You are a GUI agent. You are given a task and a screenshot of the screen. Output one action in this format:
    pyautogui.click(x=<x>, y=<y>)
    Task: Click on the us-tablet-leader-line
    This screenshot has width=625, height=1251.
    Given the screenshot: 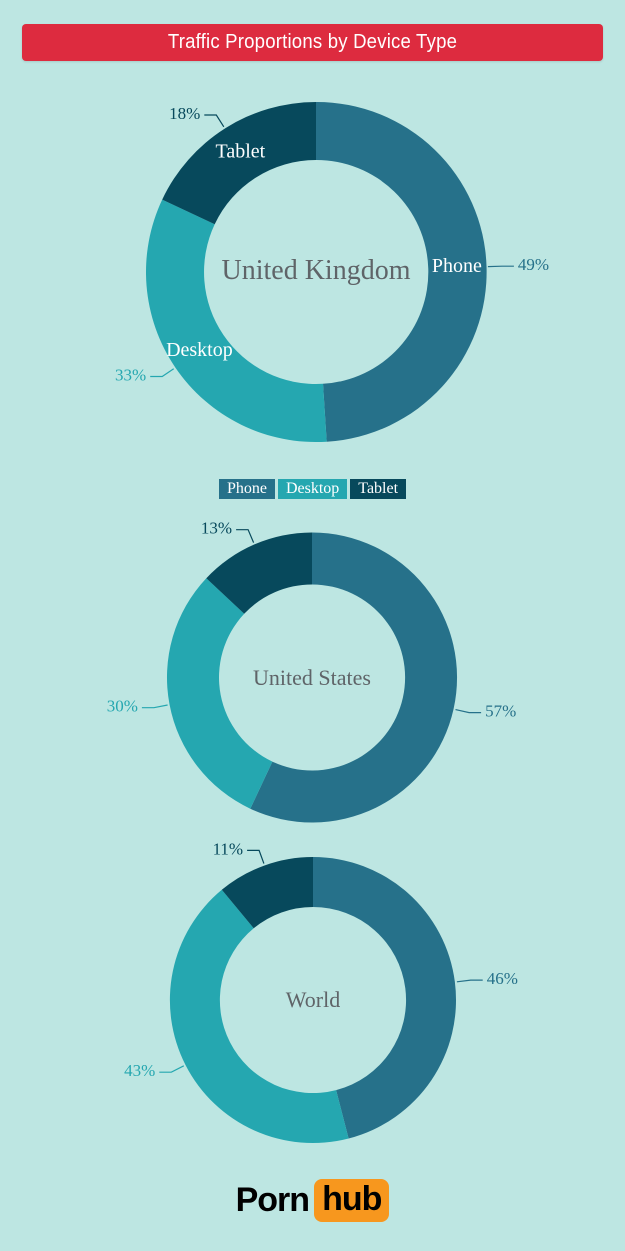 What is the action you would take?
    pyautogui.click(x=245, y=536)
    